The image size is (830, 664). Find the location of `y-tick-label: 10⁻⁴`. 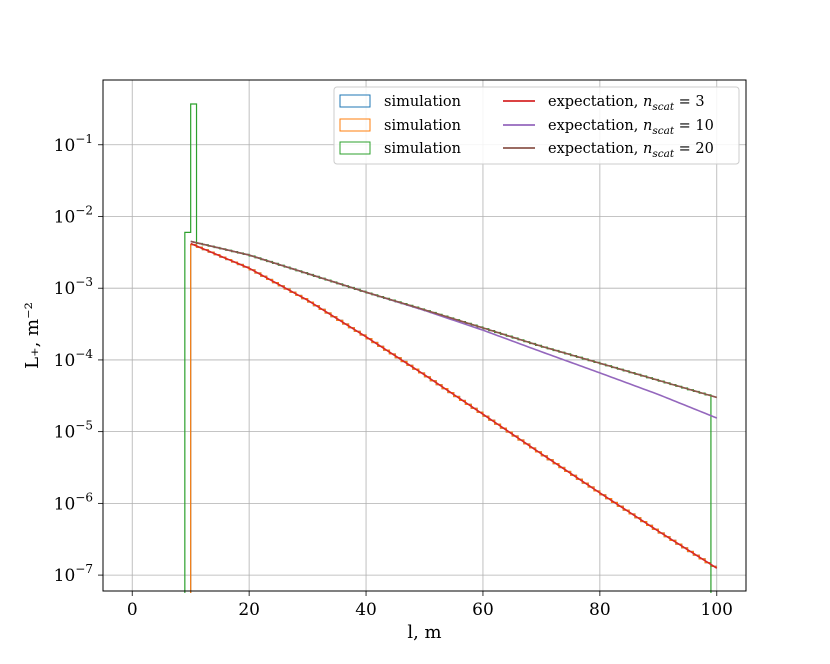

y-tick-label: 10⁻⁴ is located at coordinates (74, 359).